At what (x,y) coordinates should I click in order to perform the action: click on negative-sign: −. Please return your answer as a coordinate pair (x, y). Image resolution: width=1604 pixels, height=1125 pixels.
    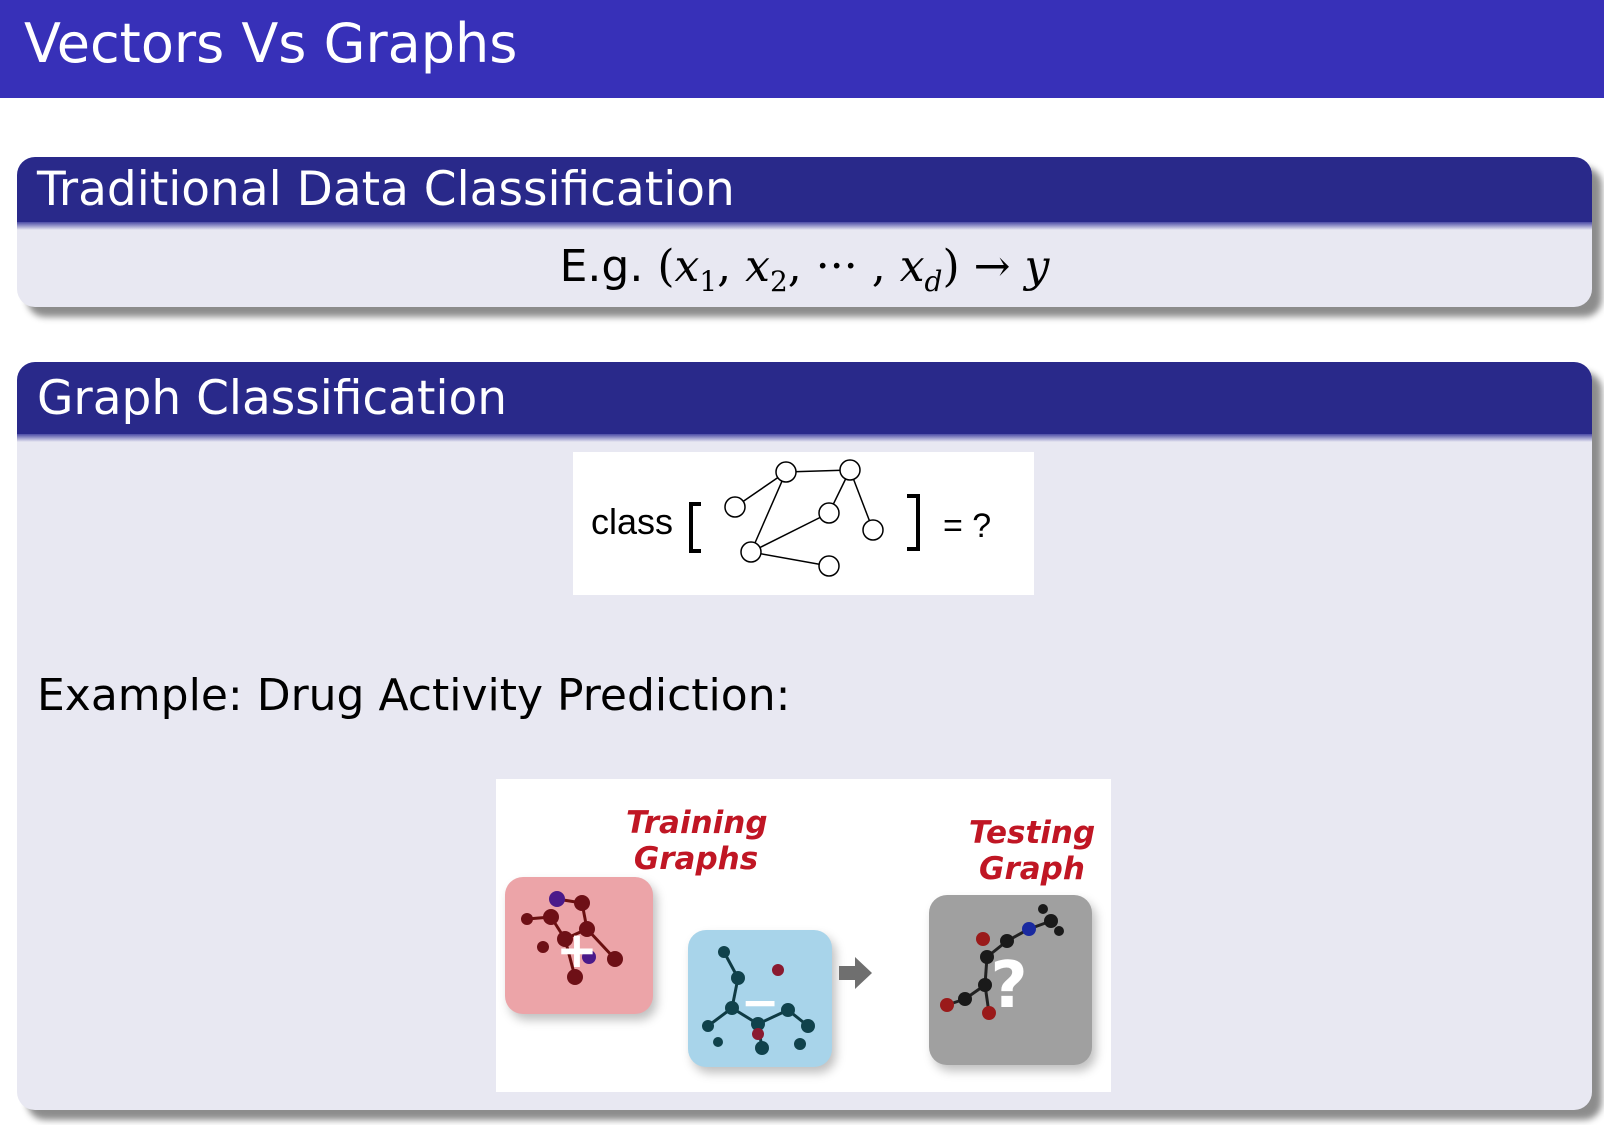
    Looking at the image, I should click on (760, 1002).